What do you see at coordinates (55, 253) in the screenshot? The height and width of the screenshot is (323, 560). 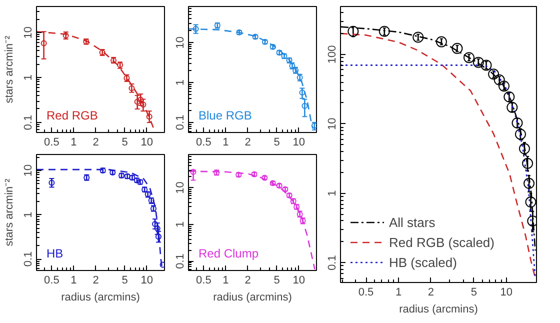 I see `text: HB` at bounding box center [55, 253].